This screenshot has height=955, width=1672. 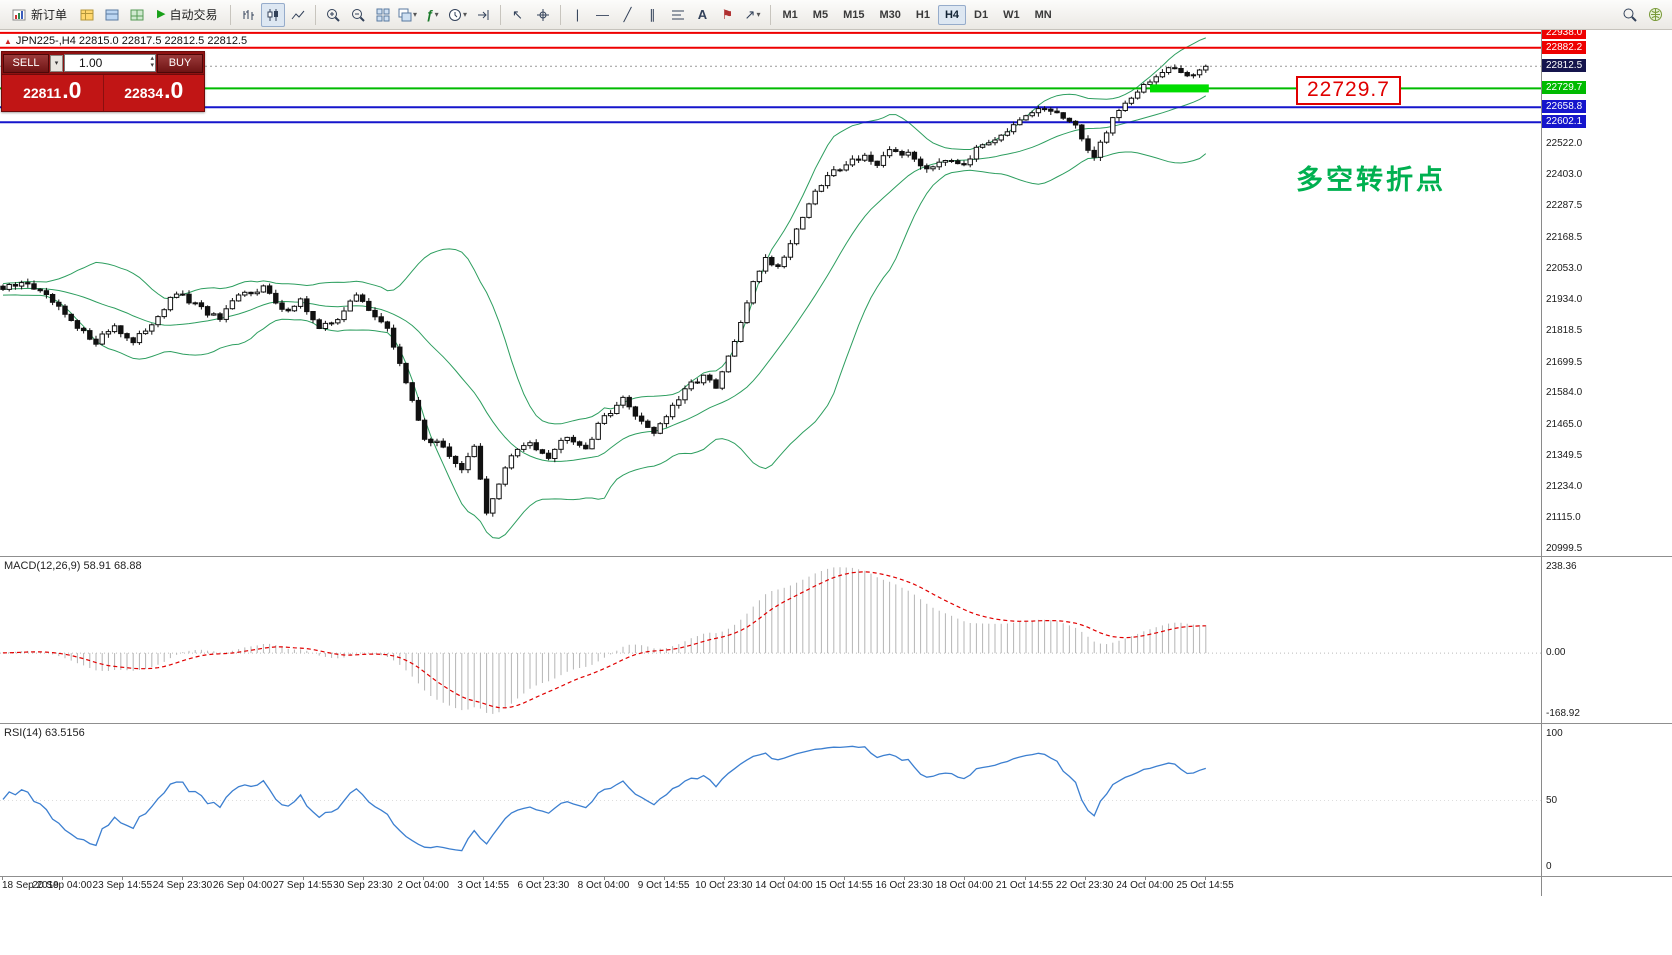 I want to click on zoom-in-button, so click(x=333, y=15).